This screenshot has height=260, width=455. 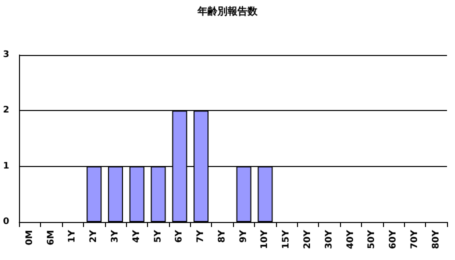 What do you see at coordinates (179, 236) in the screenshot?
I see `x-tick-label: 6Y` at bounding box center [179, 236].